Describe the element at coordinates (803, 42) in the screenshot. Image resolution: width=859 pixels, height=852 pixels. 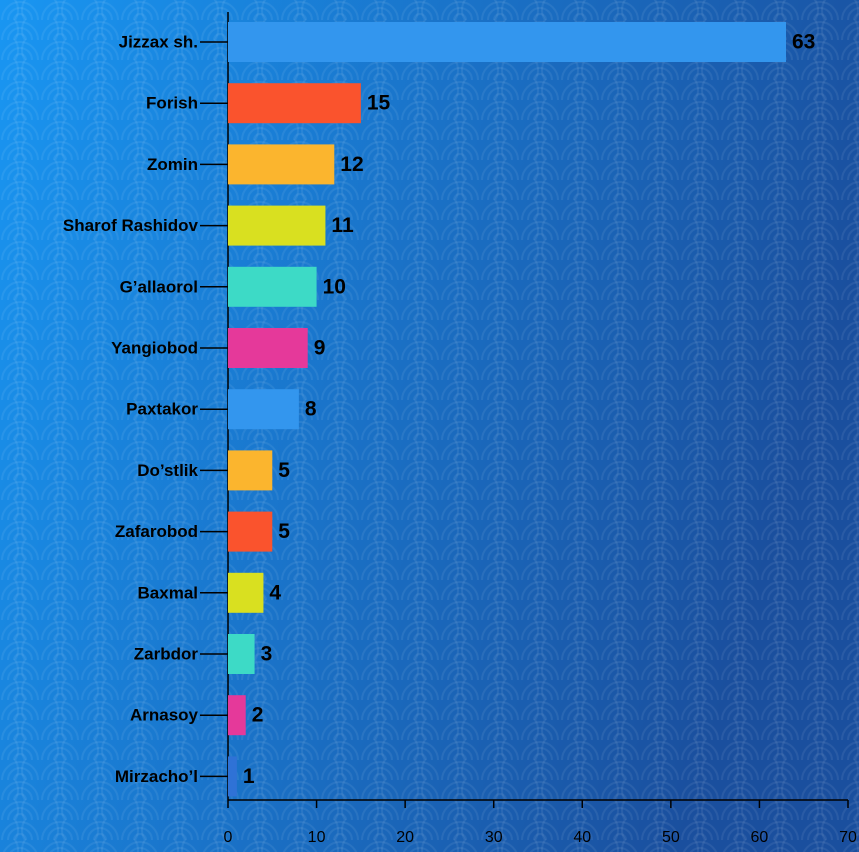
I see `value-label: 63` at that location.